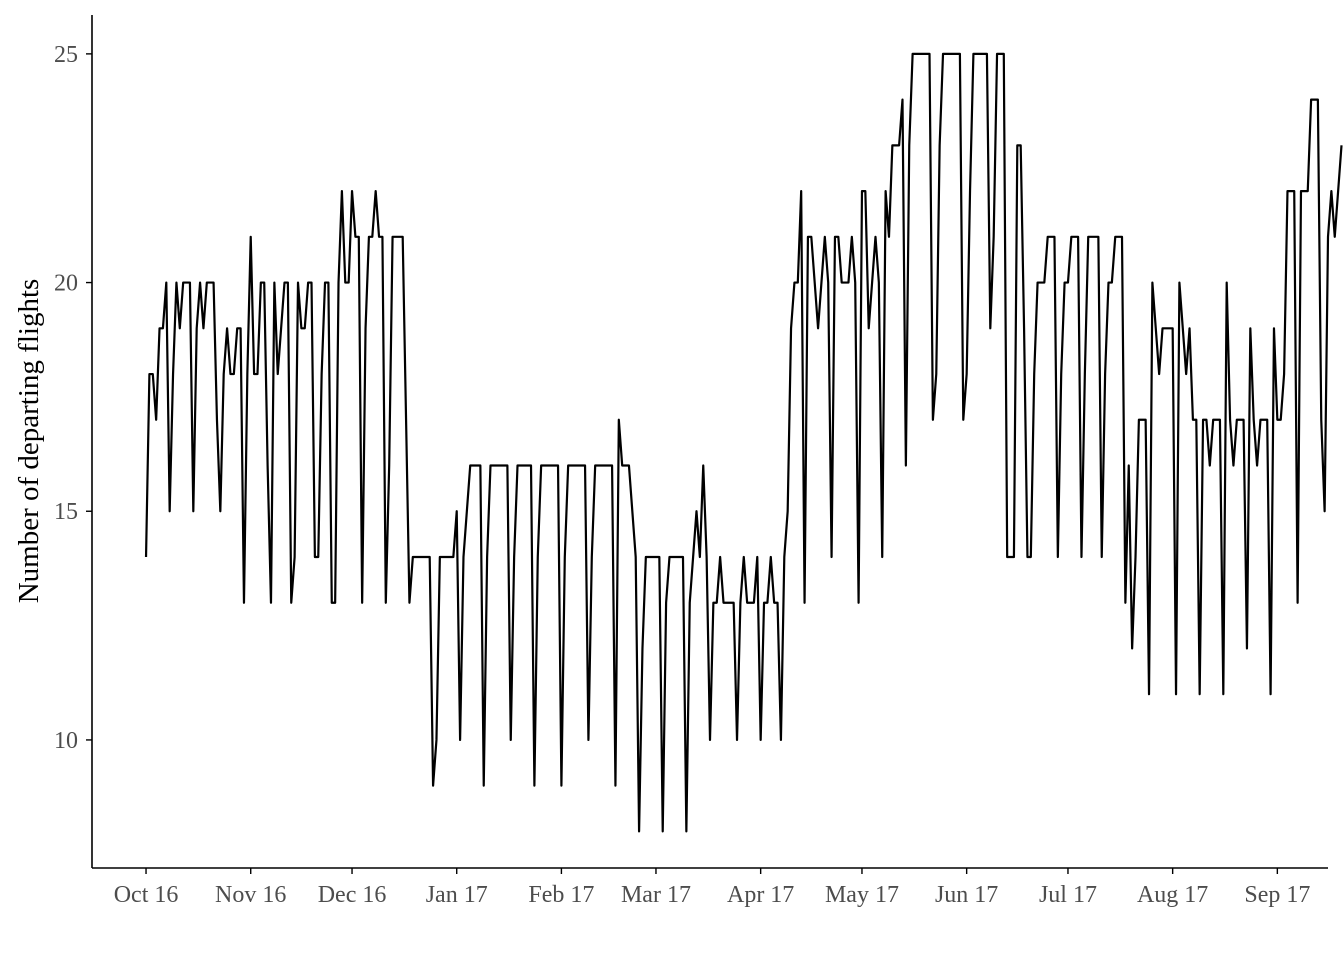  I want to click on x-tick-label: Sep 17, so click(1277, 895).